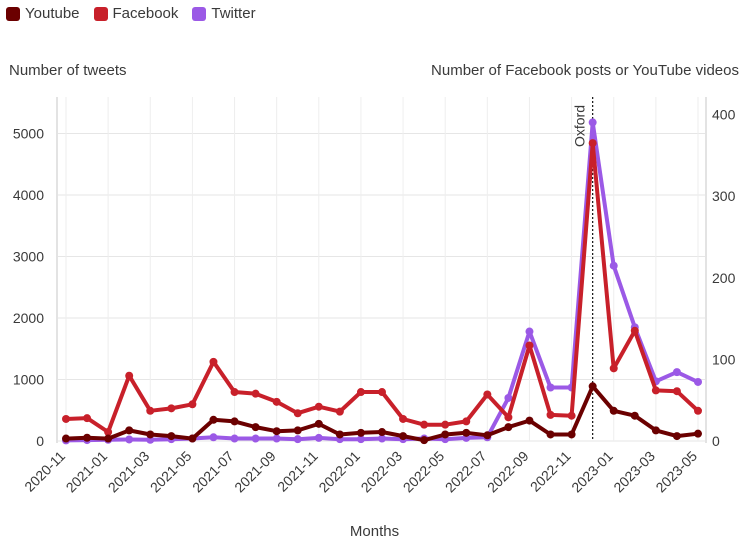 The width and height of the screenshot is (749, 548). Describe the element at coordinates (100, 13) in the screenshot. I see `legend-swatch-facebook` at that location.